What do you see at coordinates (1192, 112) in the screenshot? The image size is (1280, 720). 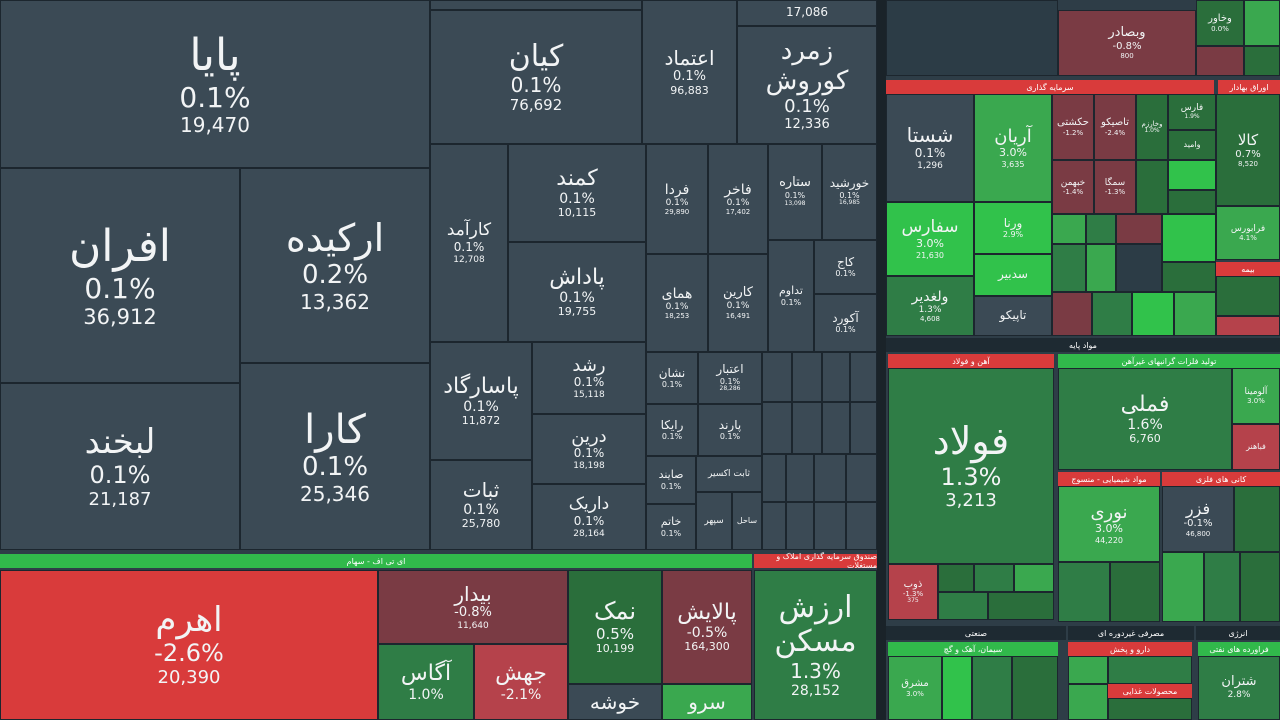 I see `tile-fars: فارس 1.9%` at bounding box center [1192, 112].